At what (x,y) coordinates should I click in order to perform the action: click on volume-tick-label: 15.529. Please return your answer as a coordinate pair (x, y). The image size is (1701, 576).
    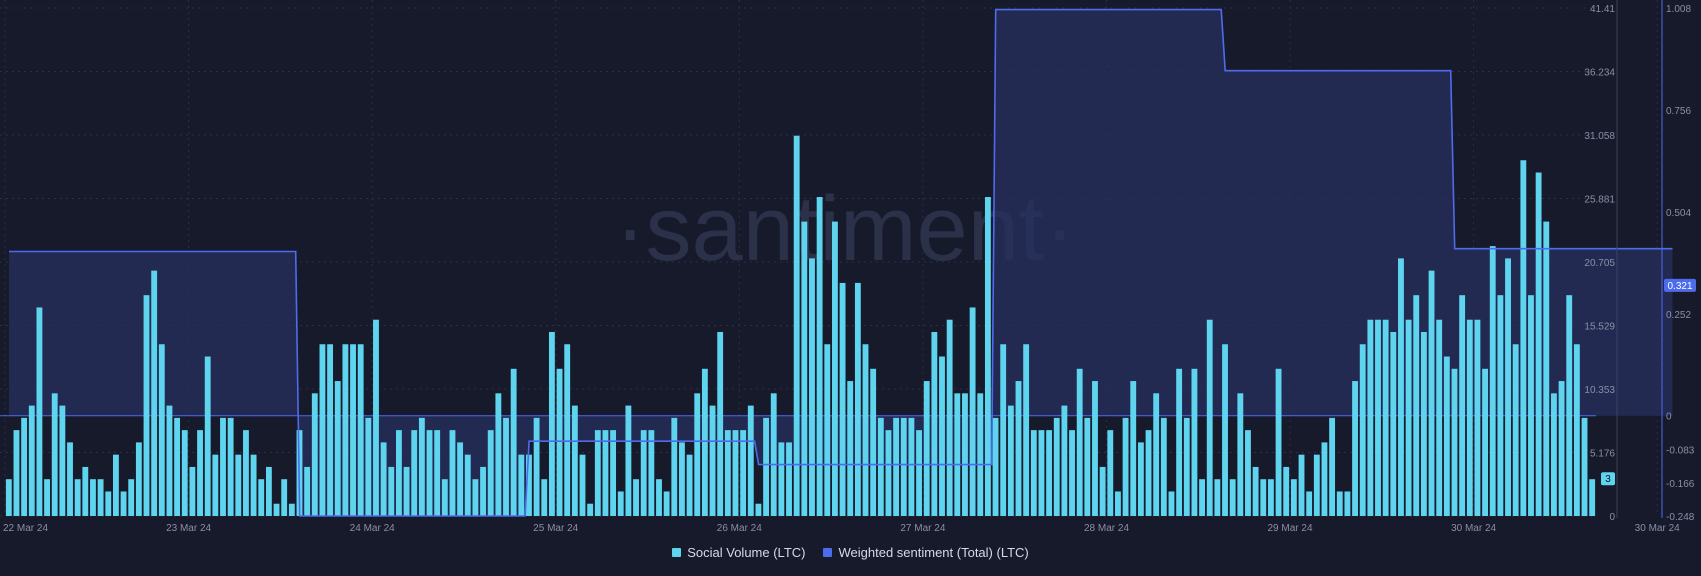
    Looking at the image, I should click on (1599, 326).